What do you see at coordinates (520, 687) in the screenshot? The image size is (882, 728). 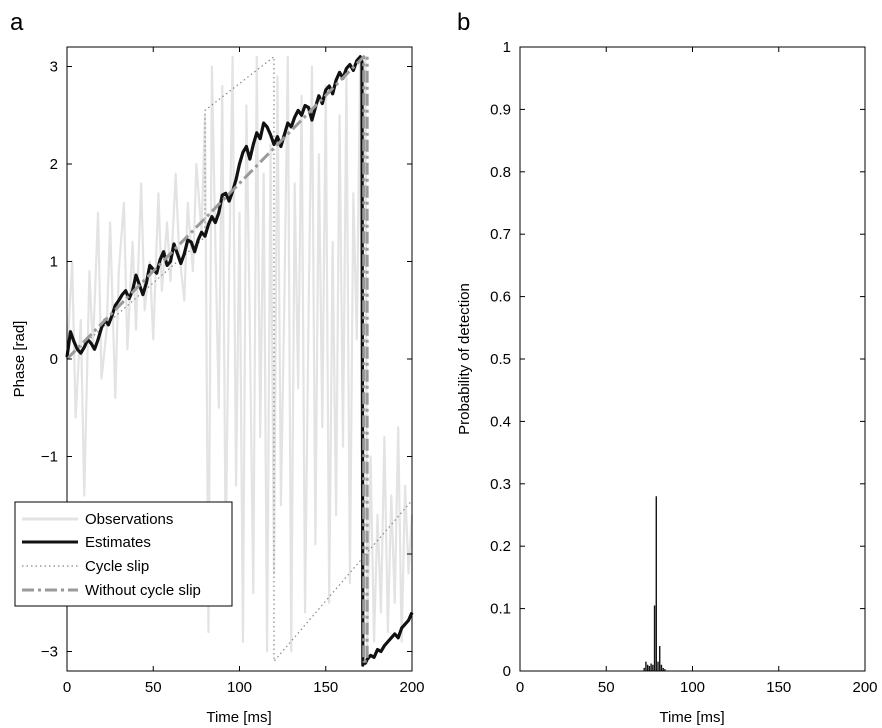 I see `x-tick-label-b: 0` at bounding box center [520, 687].